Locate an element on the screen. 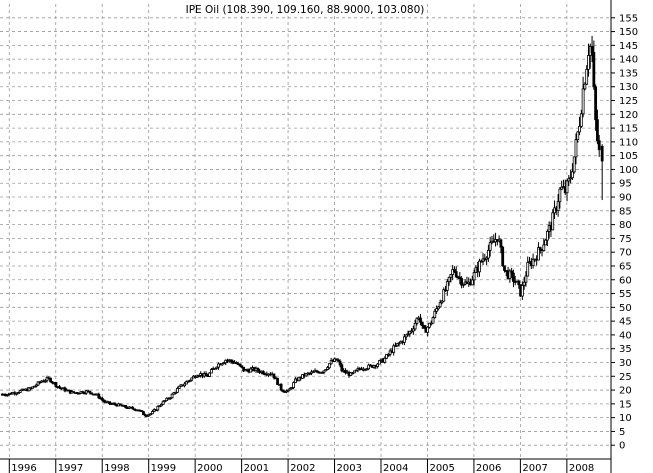 The width and height of the screenshot is (653, 473). y-tick-label: 25 is located at coordinates (625, 377).